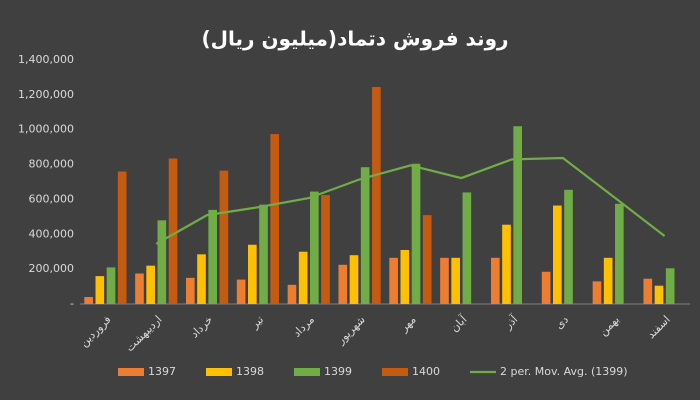  What do you see at coordinates (46, 129) in the screenshot?
I see `y-tick-label: 1,000,000` at bounding box center [46, 129].